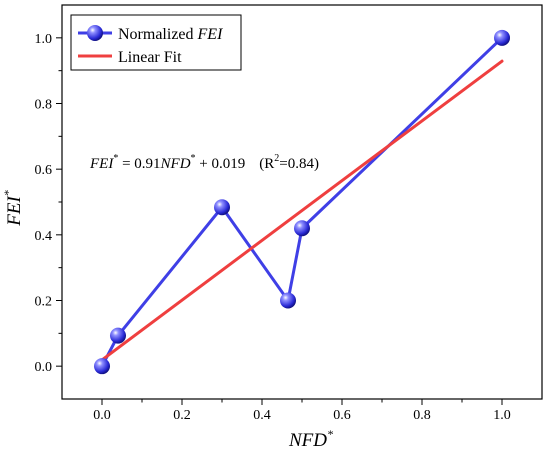 Image resolution: width=550 pixels, height=459 pixels. Describe the element at coordinates (44, 367) in the screenshot. I see `y-tick-label: 0.0` at that location.